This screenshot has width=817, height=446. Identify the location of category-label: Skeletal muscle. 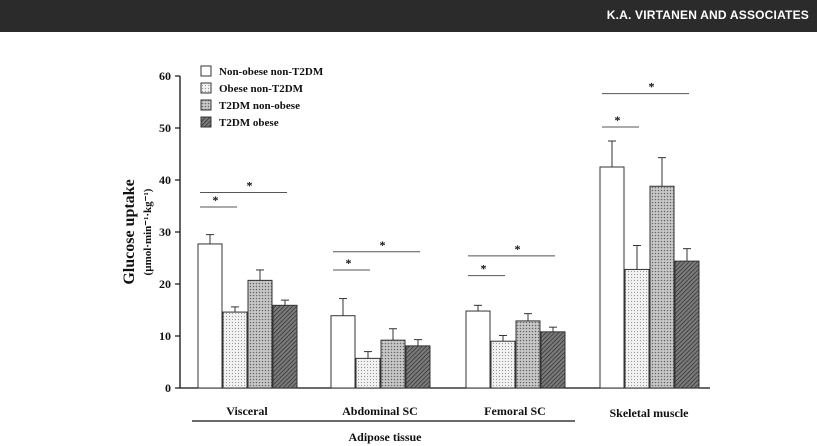
(650, 413).